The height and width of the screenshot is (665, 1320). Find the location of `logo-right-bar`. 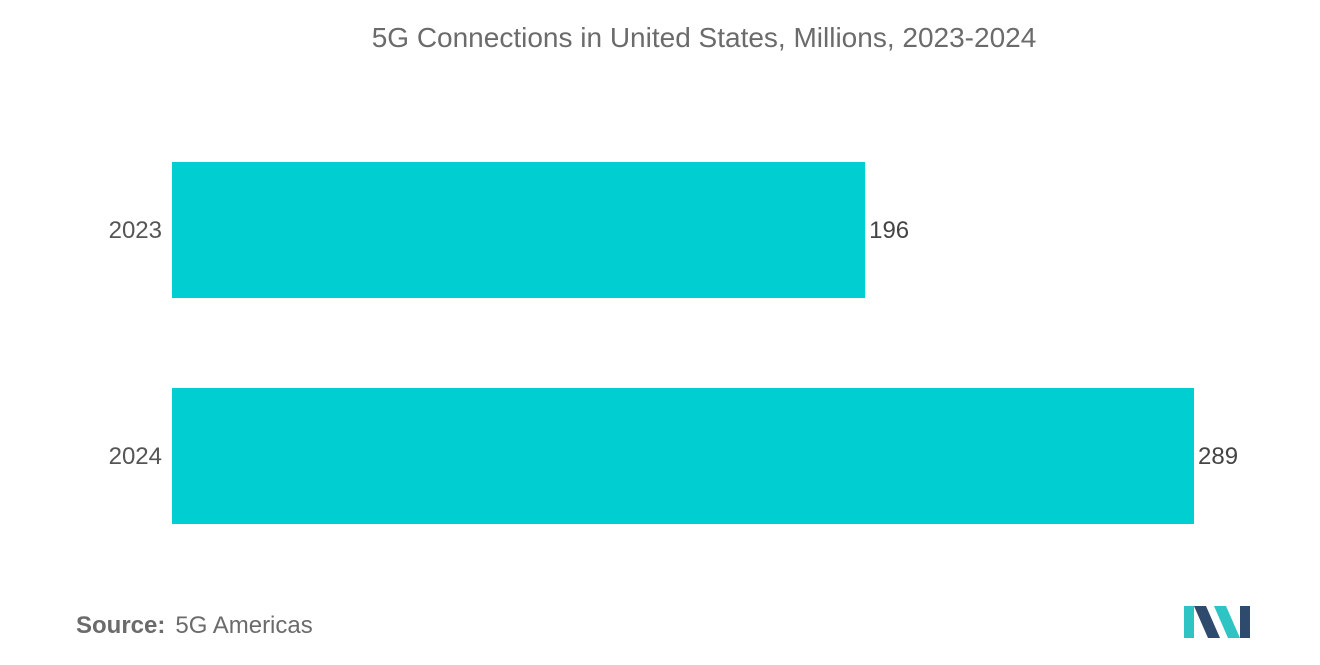

logo-right-bar is located at coordinates (1245, 622).